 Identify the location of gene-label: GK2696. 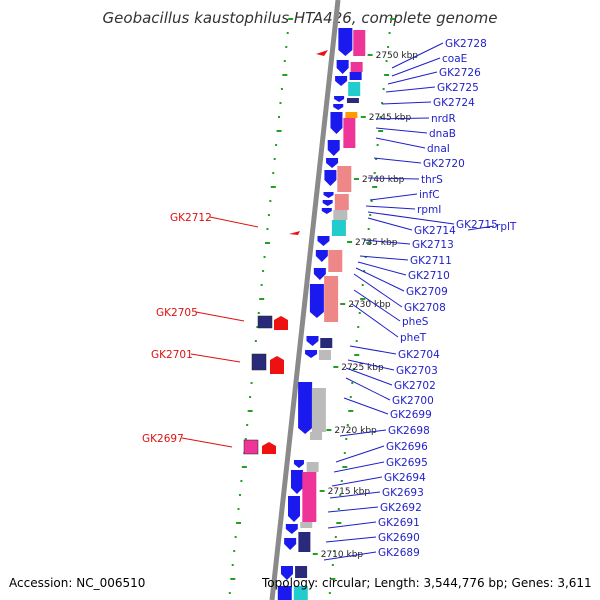
(407, 447).